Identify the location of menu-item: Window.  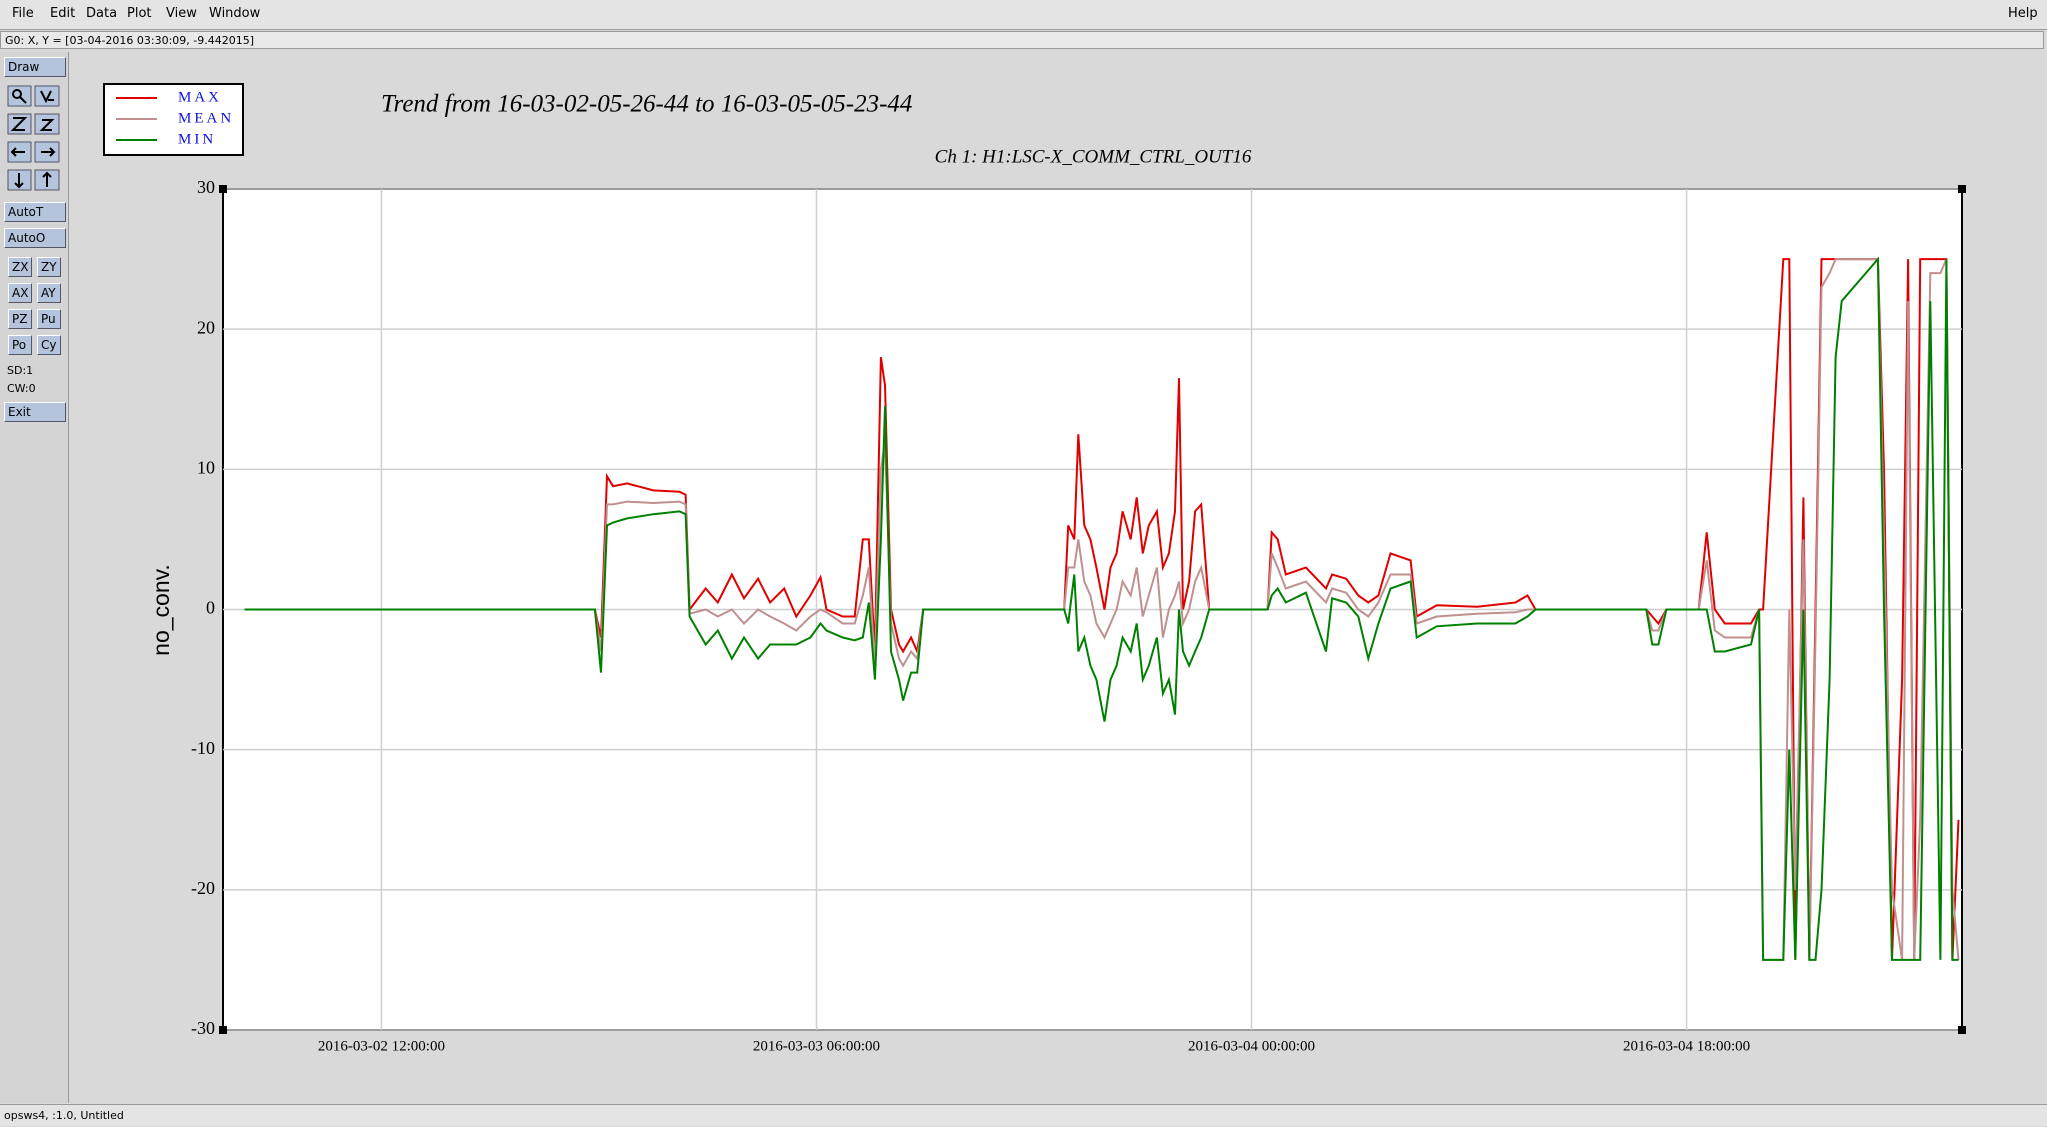
(235, 13).